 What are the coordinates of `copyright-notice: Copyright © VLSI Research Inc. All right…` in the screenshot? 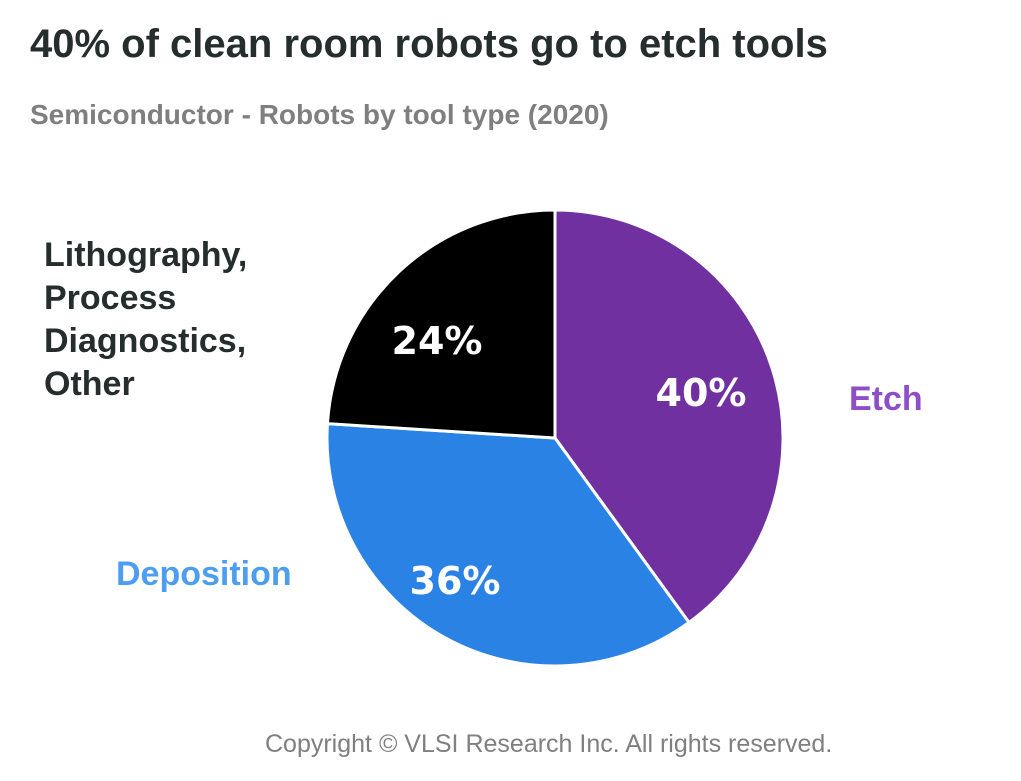 It's located at (549, 744).